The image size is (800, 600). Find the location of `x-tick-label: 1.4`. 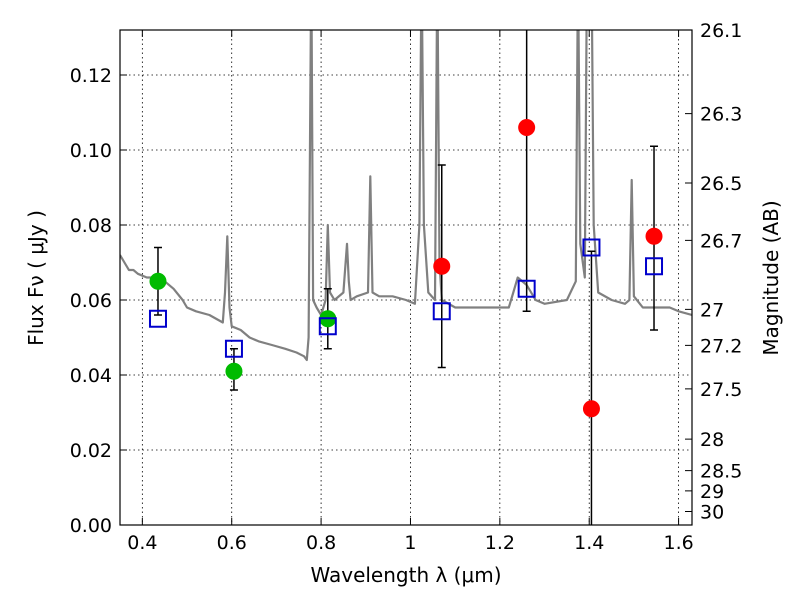

x-tick-label: 1.4 is located at coordinates (589, 543).